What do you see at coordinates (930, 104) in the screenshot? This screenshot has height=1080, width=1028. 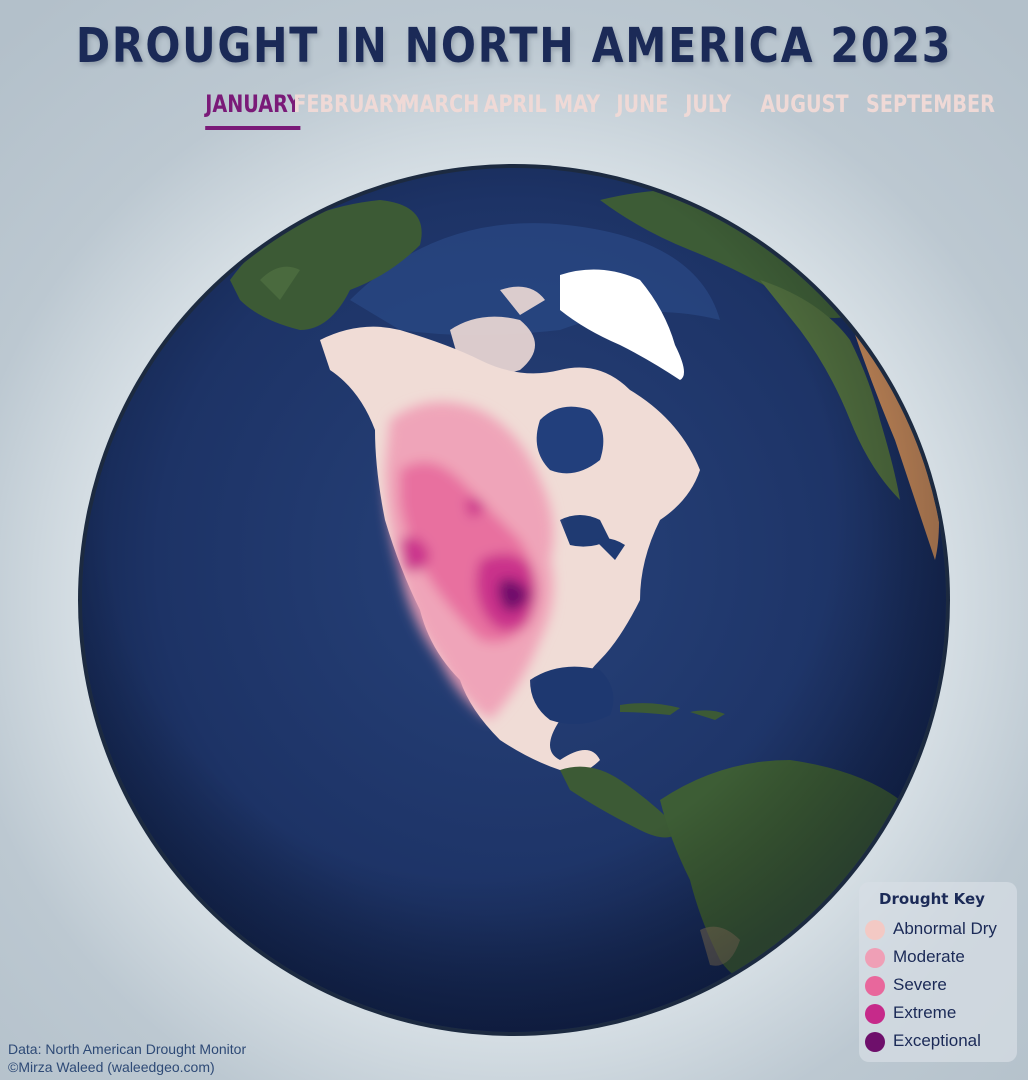 I see `tab-september: SEPTEMBER` at bounding box center [930, 104].